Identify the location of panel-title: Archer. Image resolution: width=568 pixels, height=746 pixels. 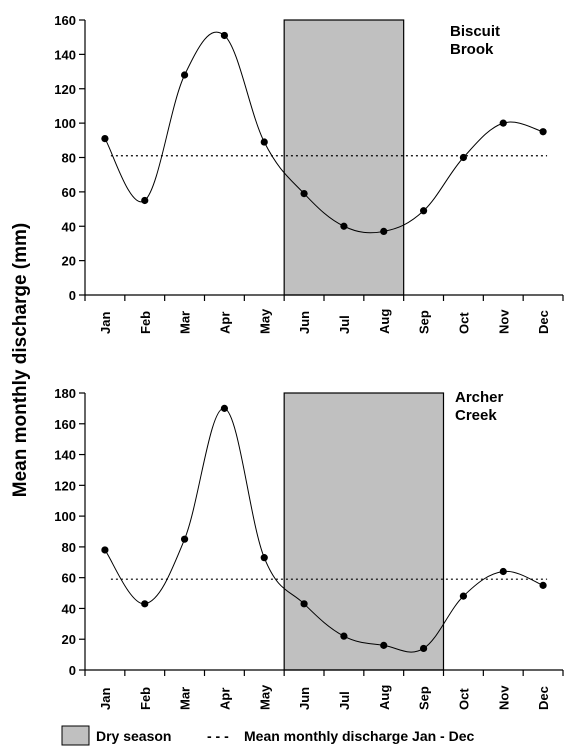
(479, 397).